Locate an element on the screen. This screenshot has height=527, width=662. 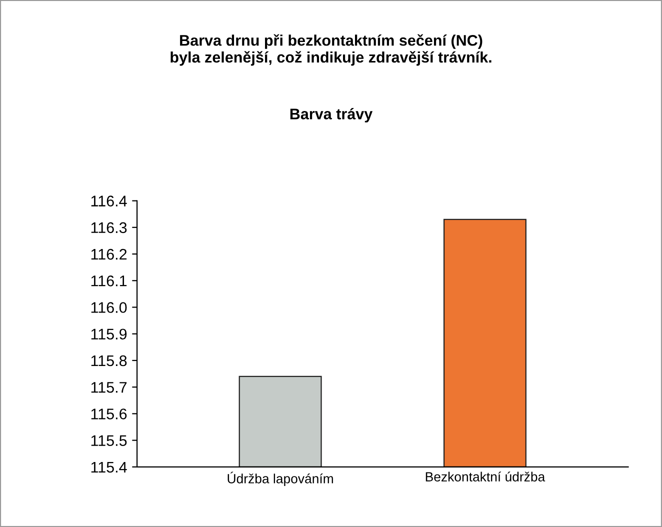
y-tick-label: 116.3 is located at coordinates (109, 228).